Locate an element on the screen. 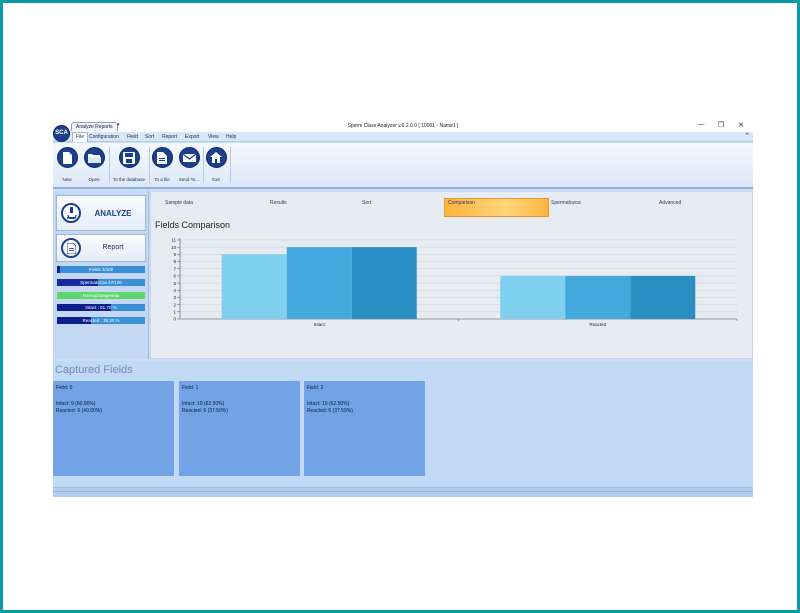  send-mail-icon is located at coordinates (189, 157).